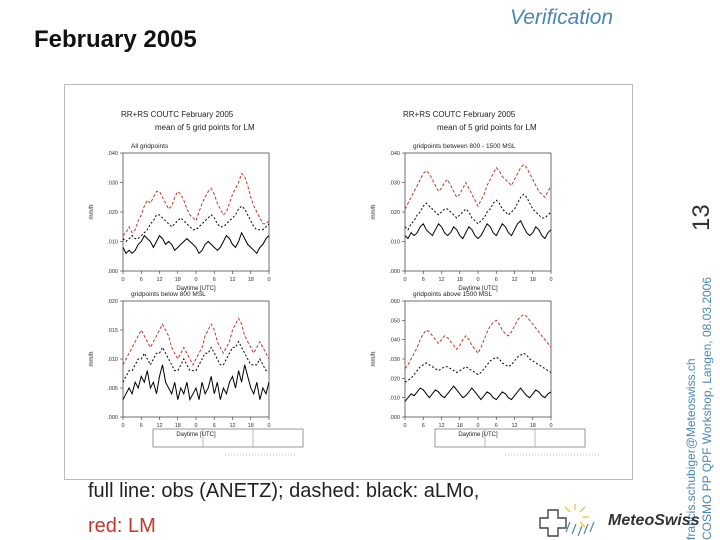  What do you see at coordinates (112, 389) in the screenshot?
I see `y-tick-label: .005` at bounding box center [112, 389].